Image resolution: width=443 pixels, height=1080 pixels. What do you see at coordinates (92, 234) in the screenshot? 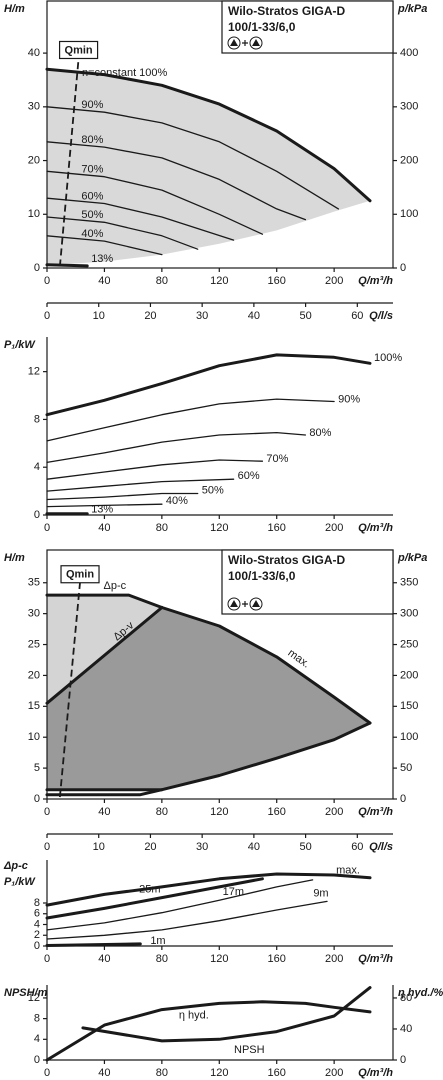
I see `curve-label: 40%` at bounding box center [92, 234].